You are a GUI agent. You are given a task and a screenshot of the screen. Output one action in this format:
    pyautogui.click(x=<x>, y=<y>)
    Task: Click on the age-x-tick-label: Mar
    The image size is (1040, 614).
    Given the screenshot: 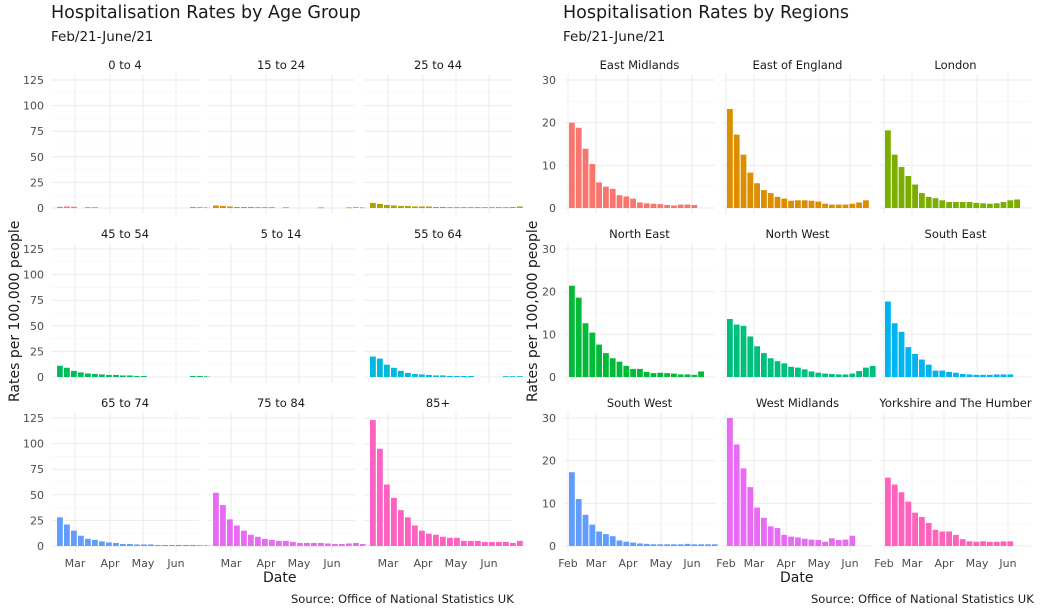 What is the action you would take?
    pyautogui.click(x=388, y=563)
    